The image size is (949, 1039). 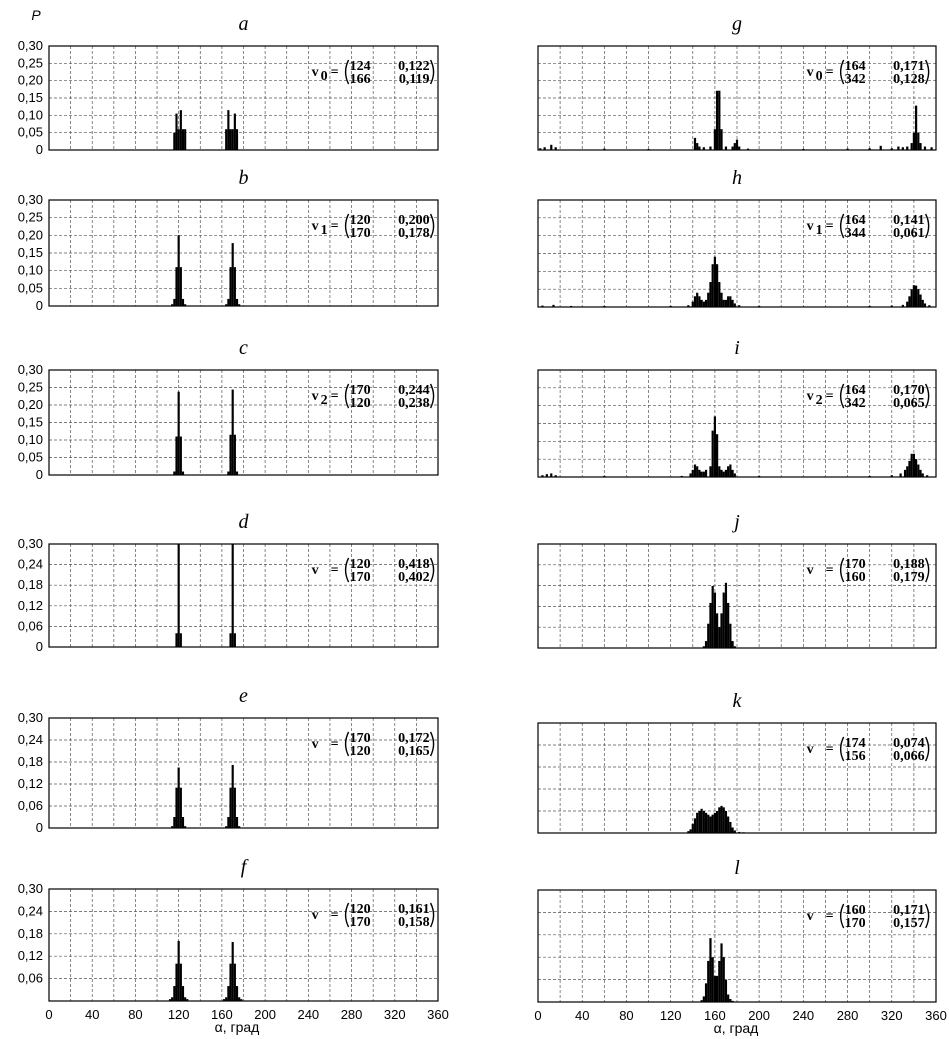 What do you see at coordinates (414, 751) in the screenshot?
I see `matrix-probability: 0,165` at bounding box center [414, 751].